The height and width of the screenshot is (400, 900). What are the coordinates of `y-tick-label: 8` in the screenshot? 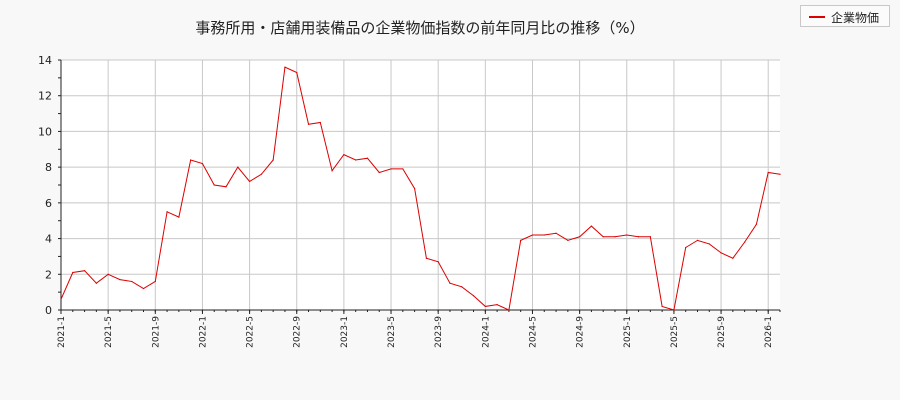 It's located at (48, 167).